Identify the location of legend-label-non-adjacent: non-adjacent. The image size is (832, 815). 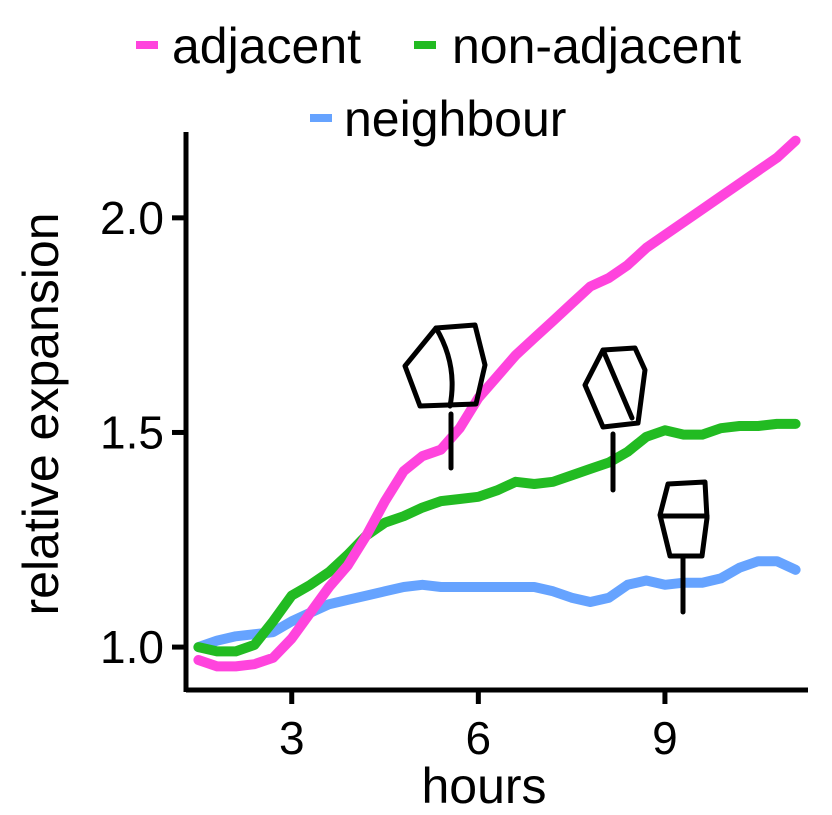
(596, 46).